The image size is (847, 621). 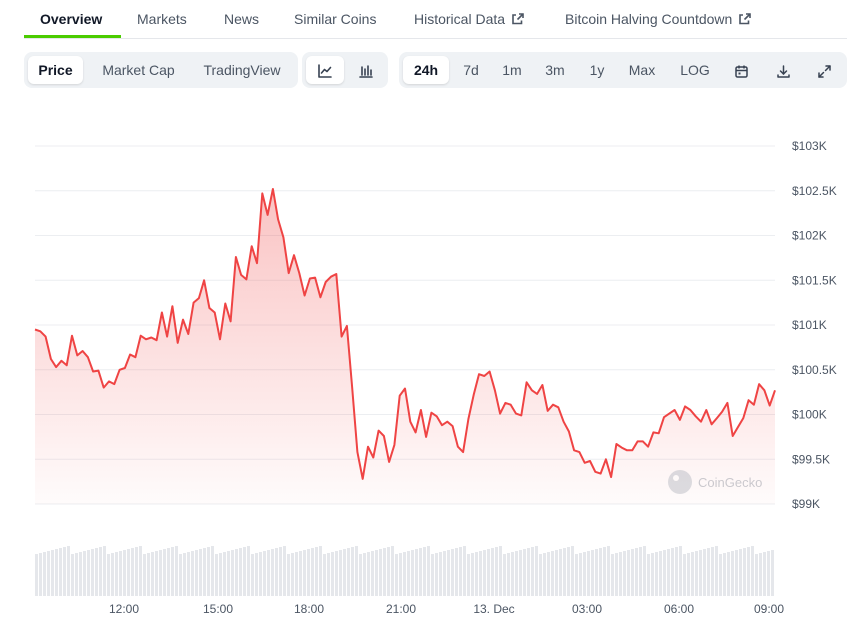 What do you see at coordinates (597, 70) in the screenshot?
I see `range-1y-button: 1y` at bounding box center [597, 70].